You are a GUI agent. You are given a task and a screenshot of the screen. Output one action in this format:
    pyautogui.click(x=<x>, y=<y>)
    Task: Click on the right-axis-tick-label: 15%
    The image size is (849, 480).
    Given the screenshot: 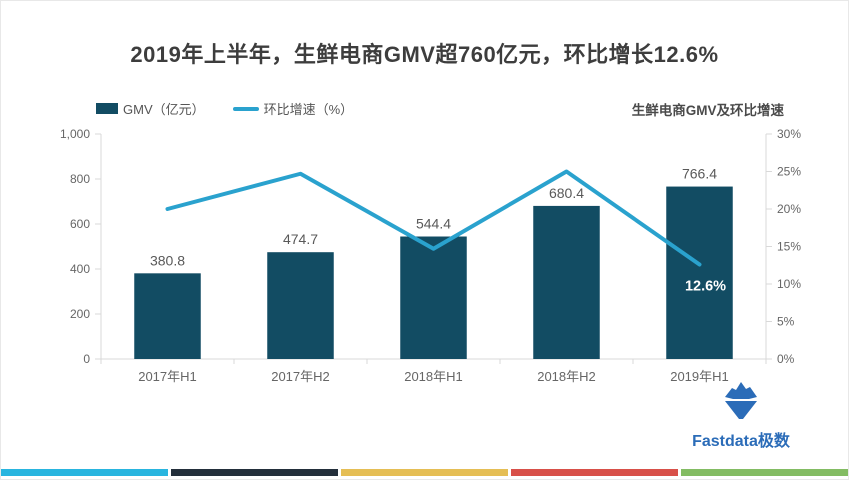 What is the action you would take?
    pyautogui.click(x=789, y=247)
    